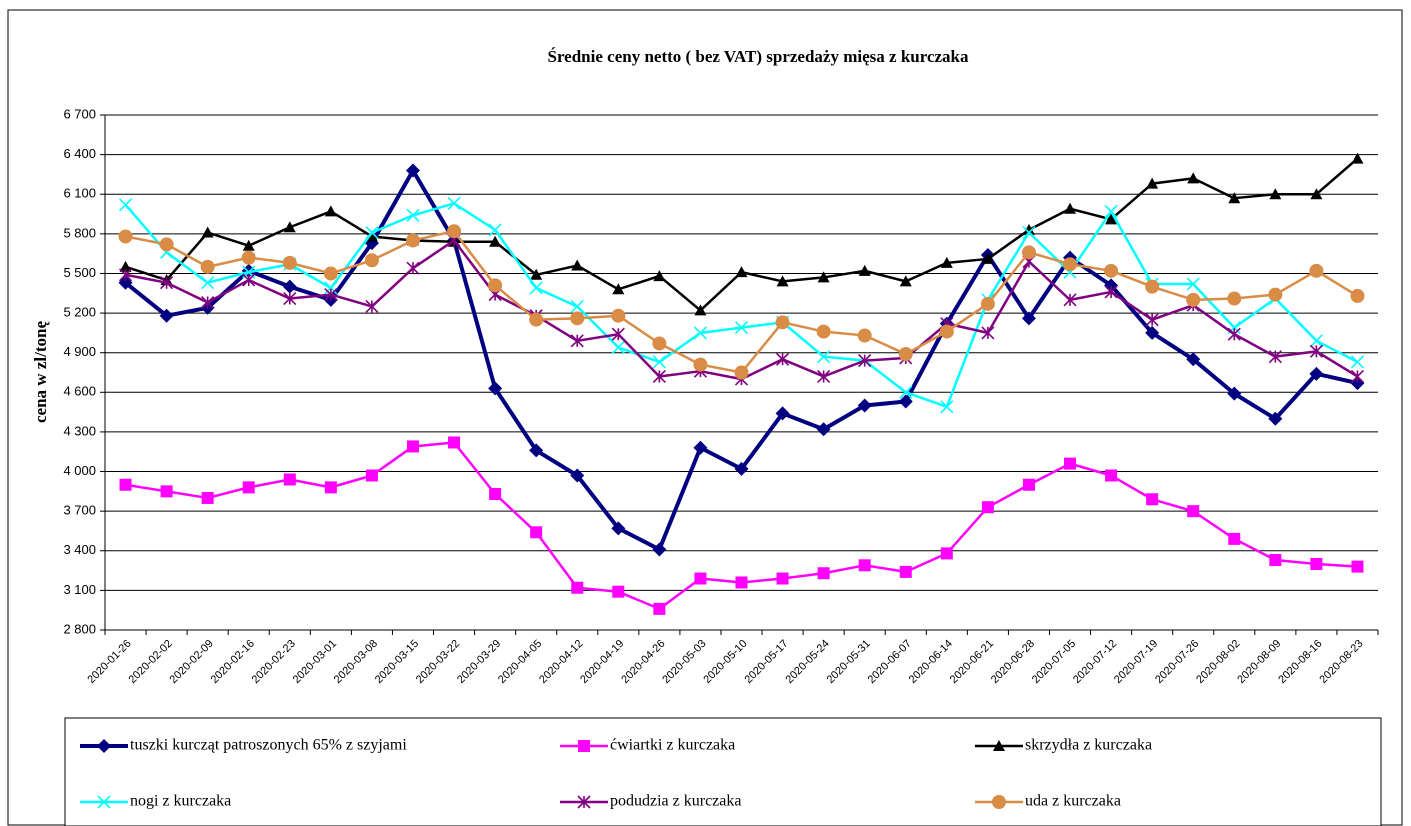 The width and height of the screenshot is (1411, 826). What do you see at coordinates (180, 801) in the screenshot?
I see `legend-label: nogi z kurczaka` at bounding box center [180, 801].